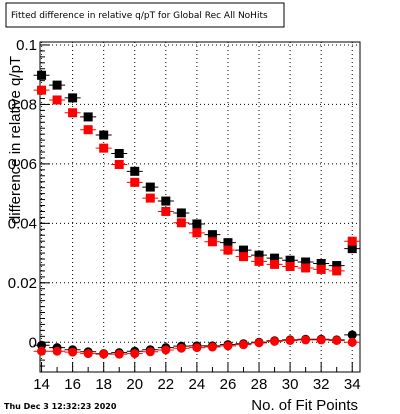 The width and height of the screenshot is (400, 414). What do you see at coordinates (72, 384) in the screenshot?
I see `x-tick-label: 16` at bounding box center [72, 384].